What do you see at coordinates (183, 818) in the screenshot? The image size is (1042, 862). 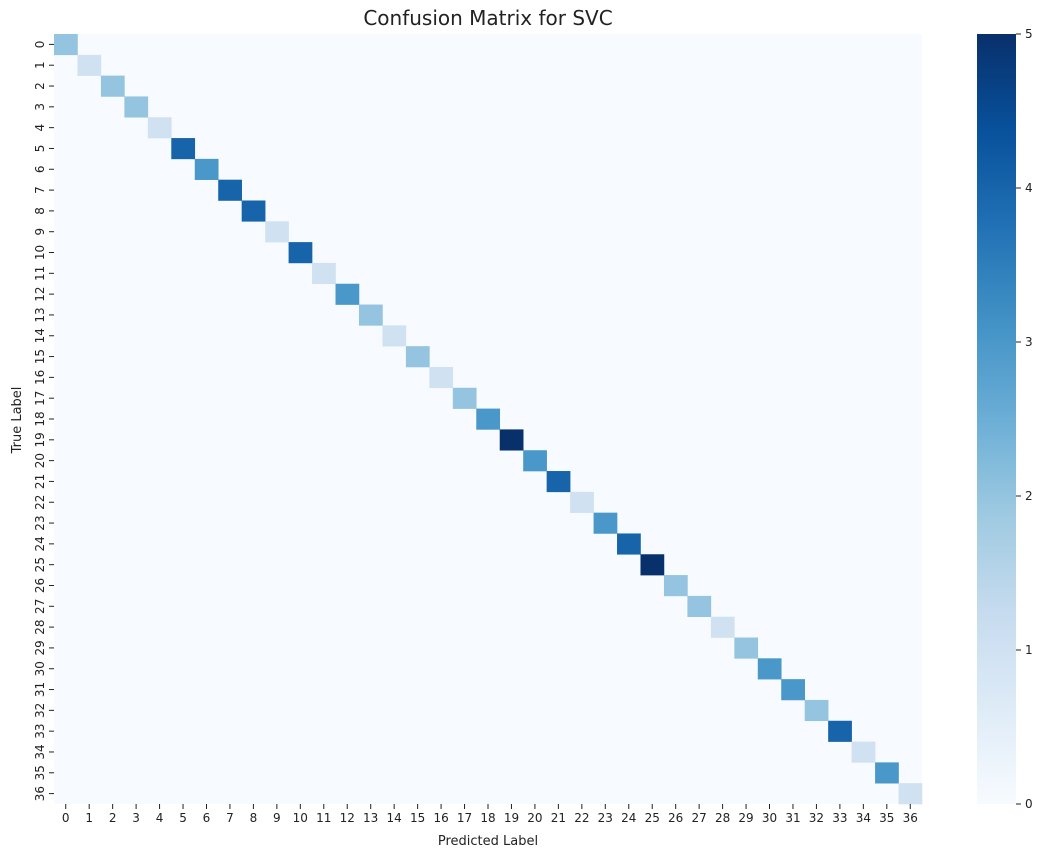 I see `x-tick-label: 5` at bounding box center [183, 818].